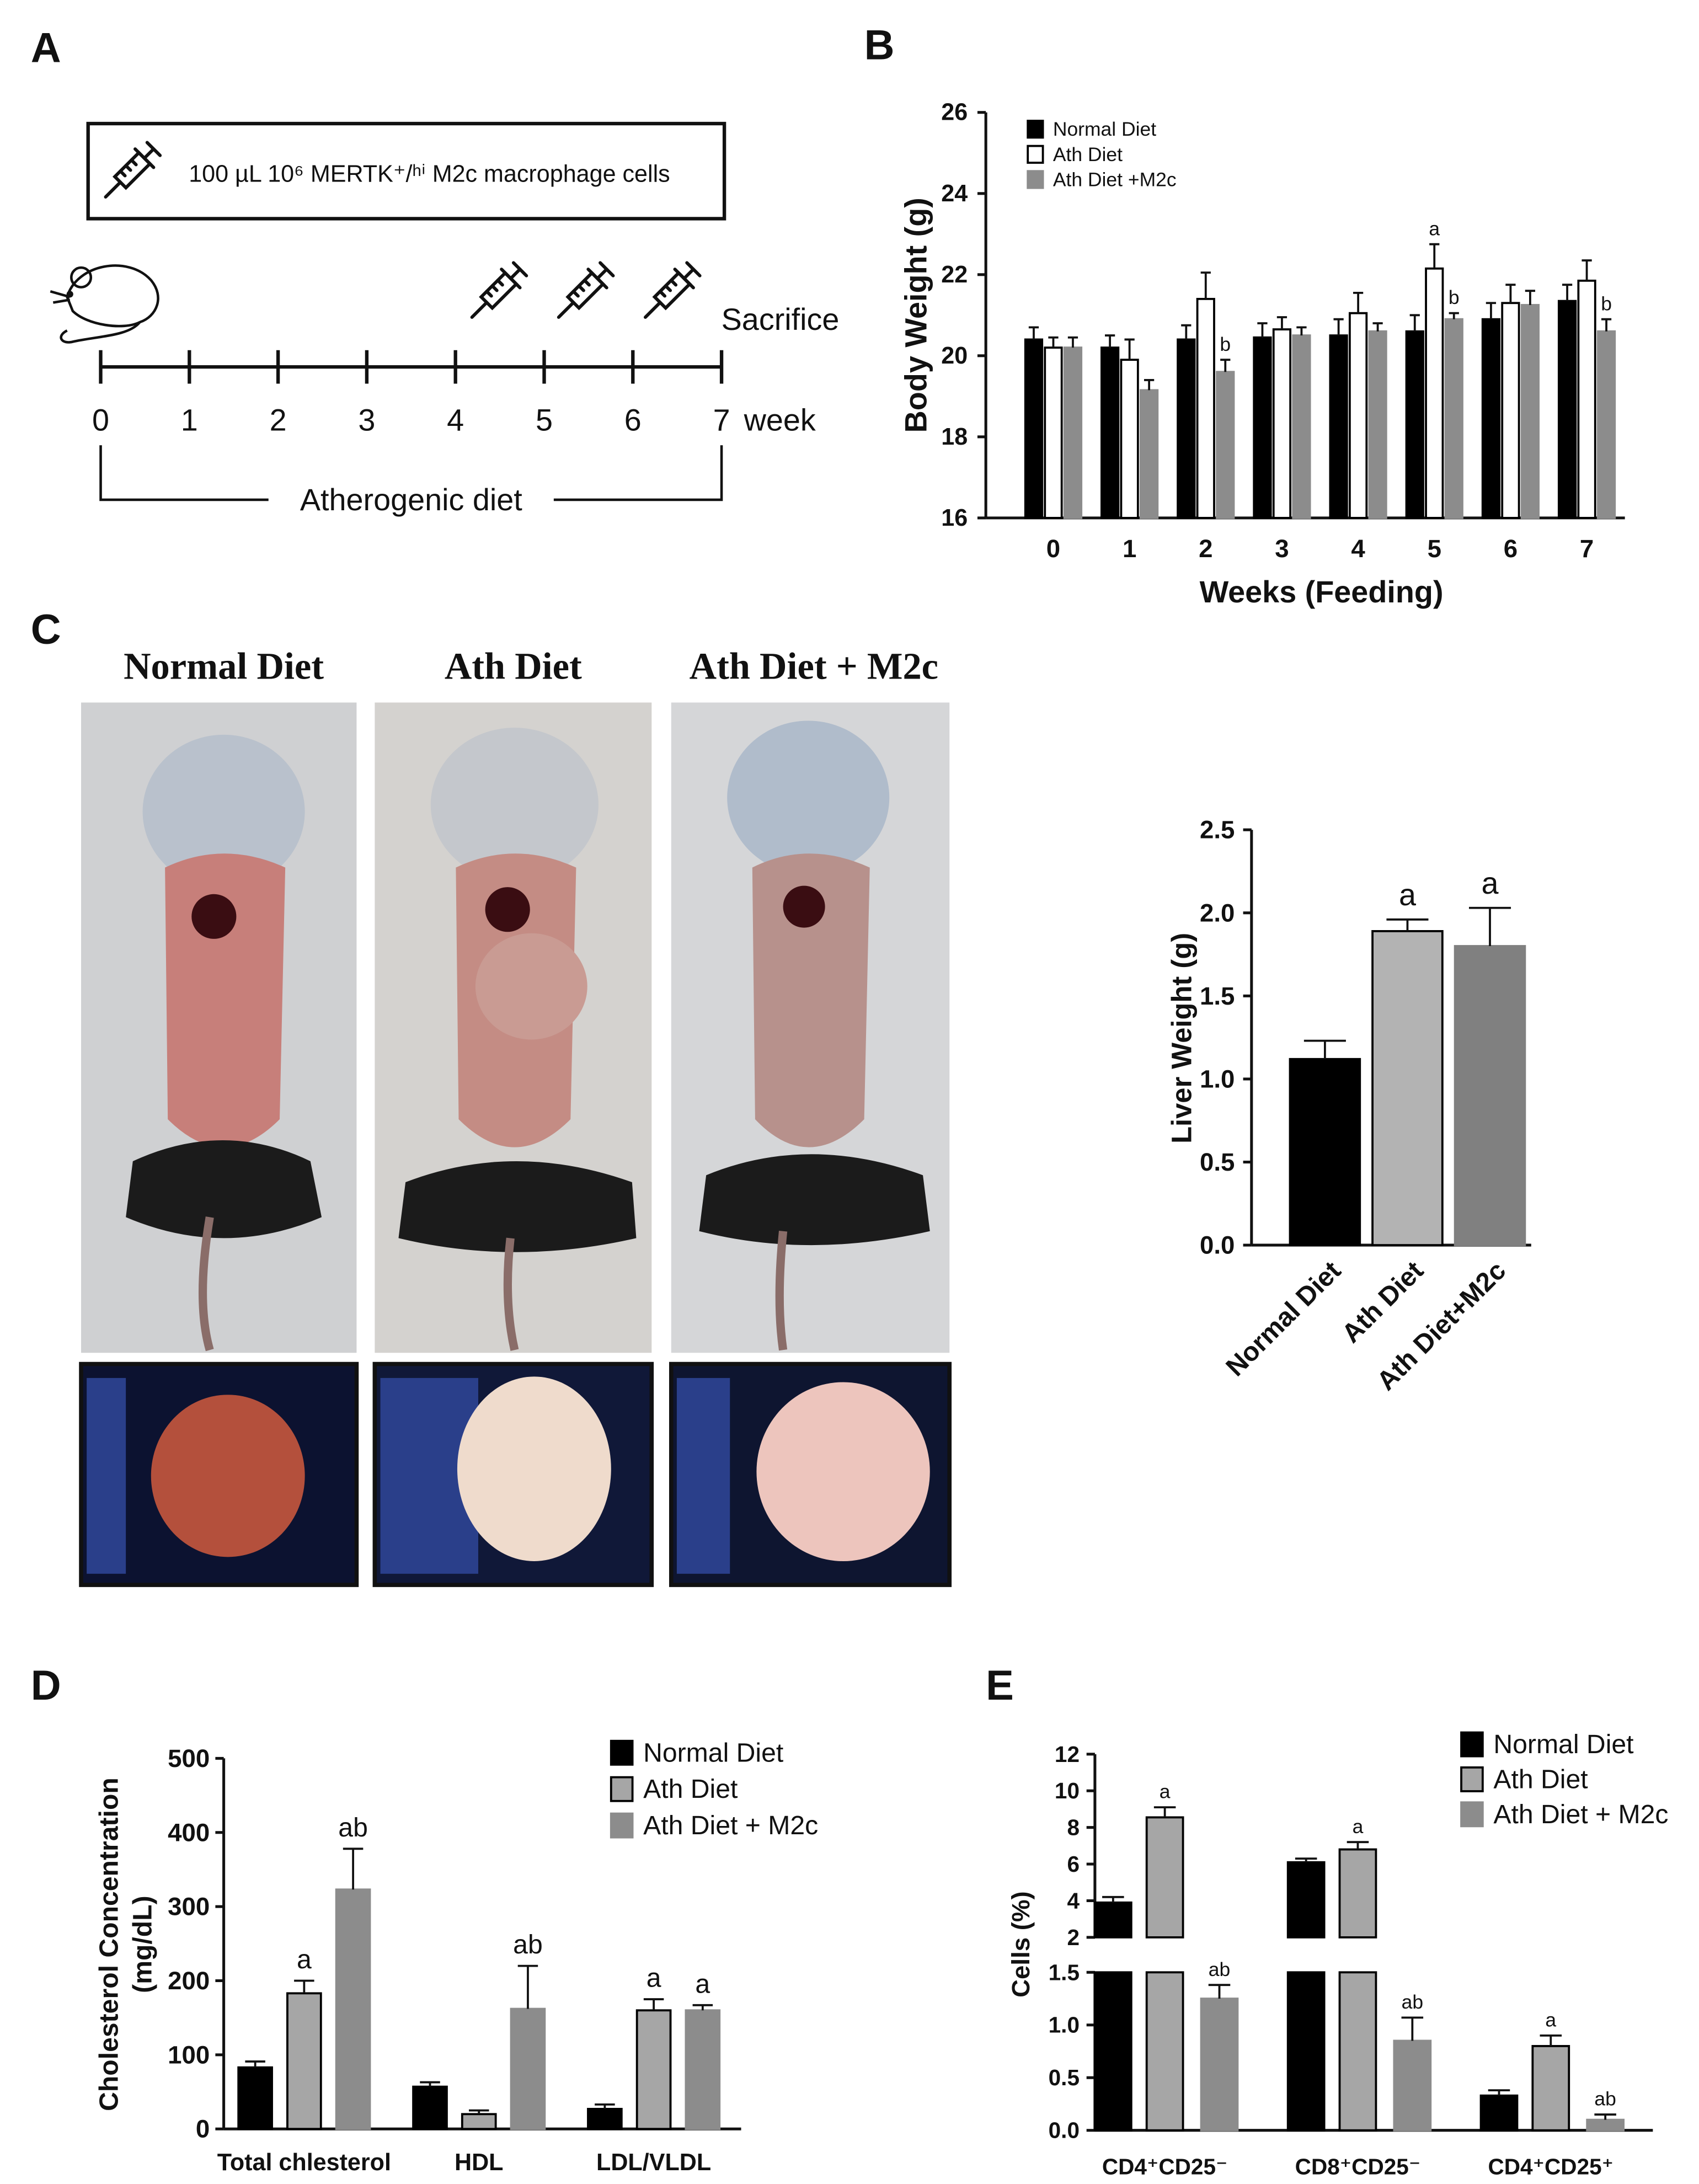 The height and width of the screenshot is (2184, 1699). What do you see at coordinates (366, 420) in the screenshot?
I see `timeline-label: 3` at bounding box center [366, 420].